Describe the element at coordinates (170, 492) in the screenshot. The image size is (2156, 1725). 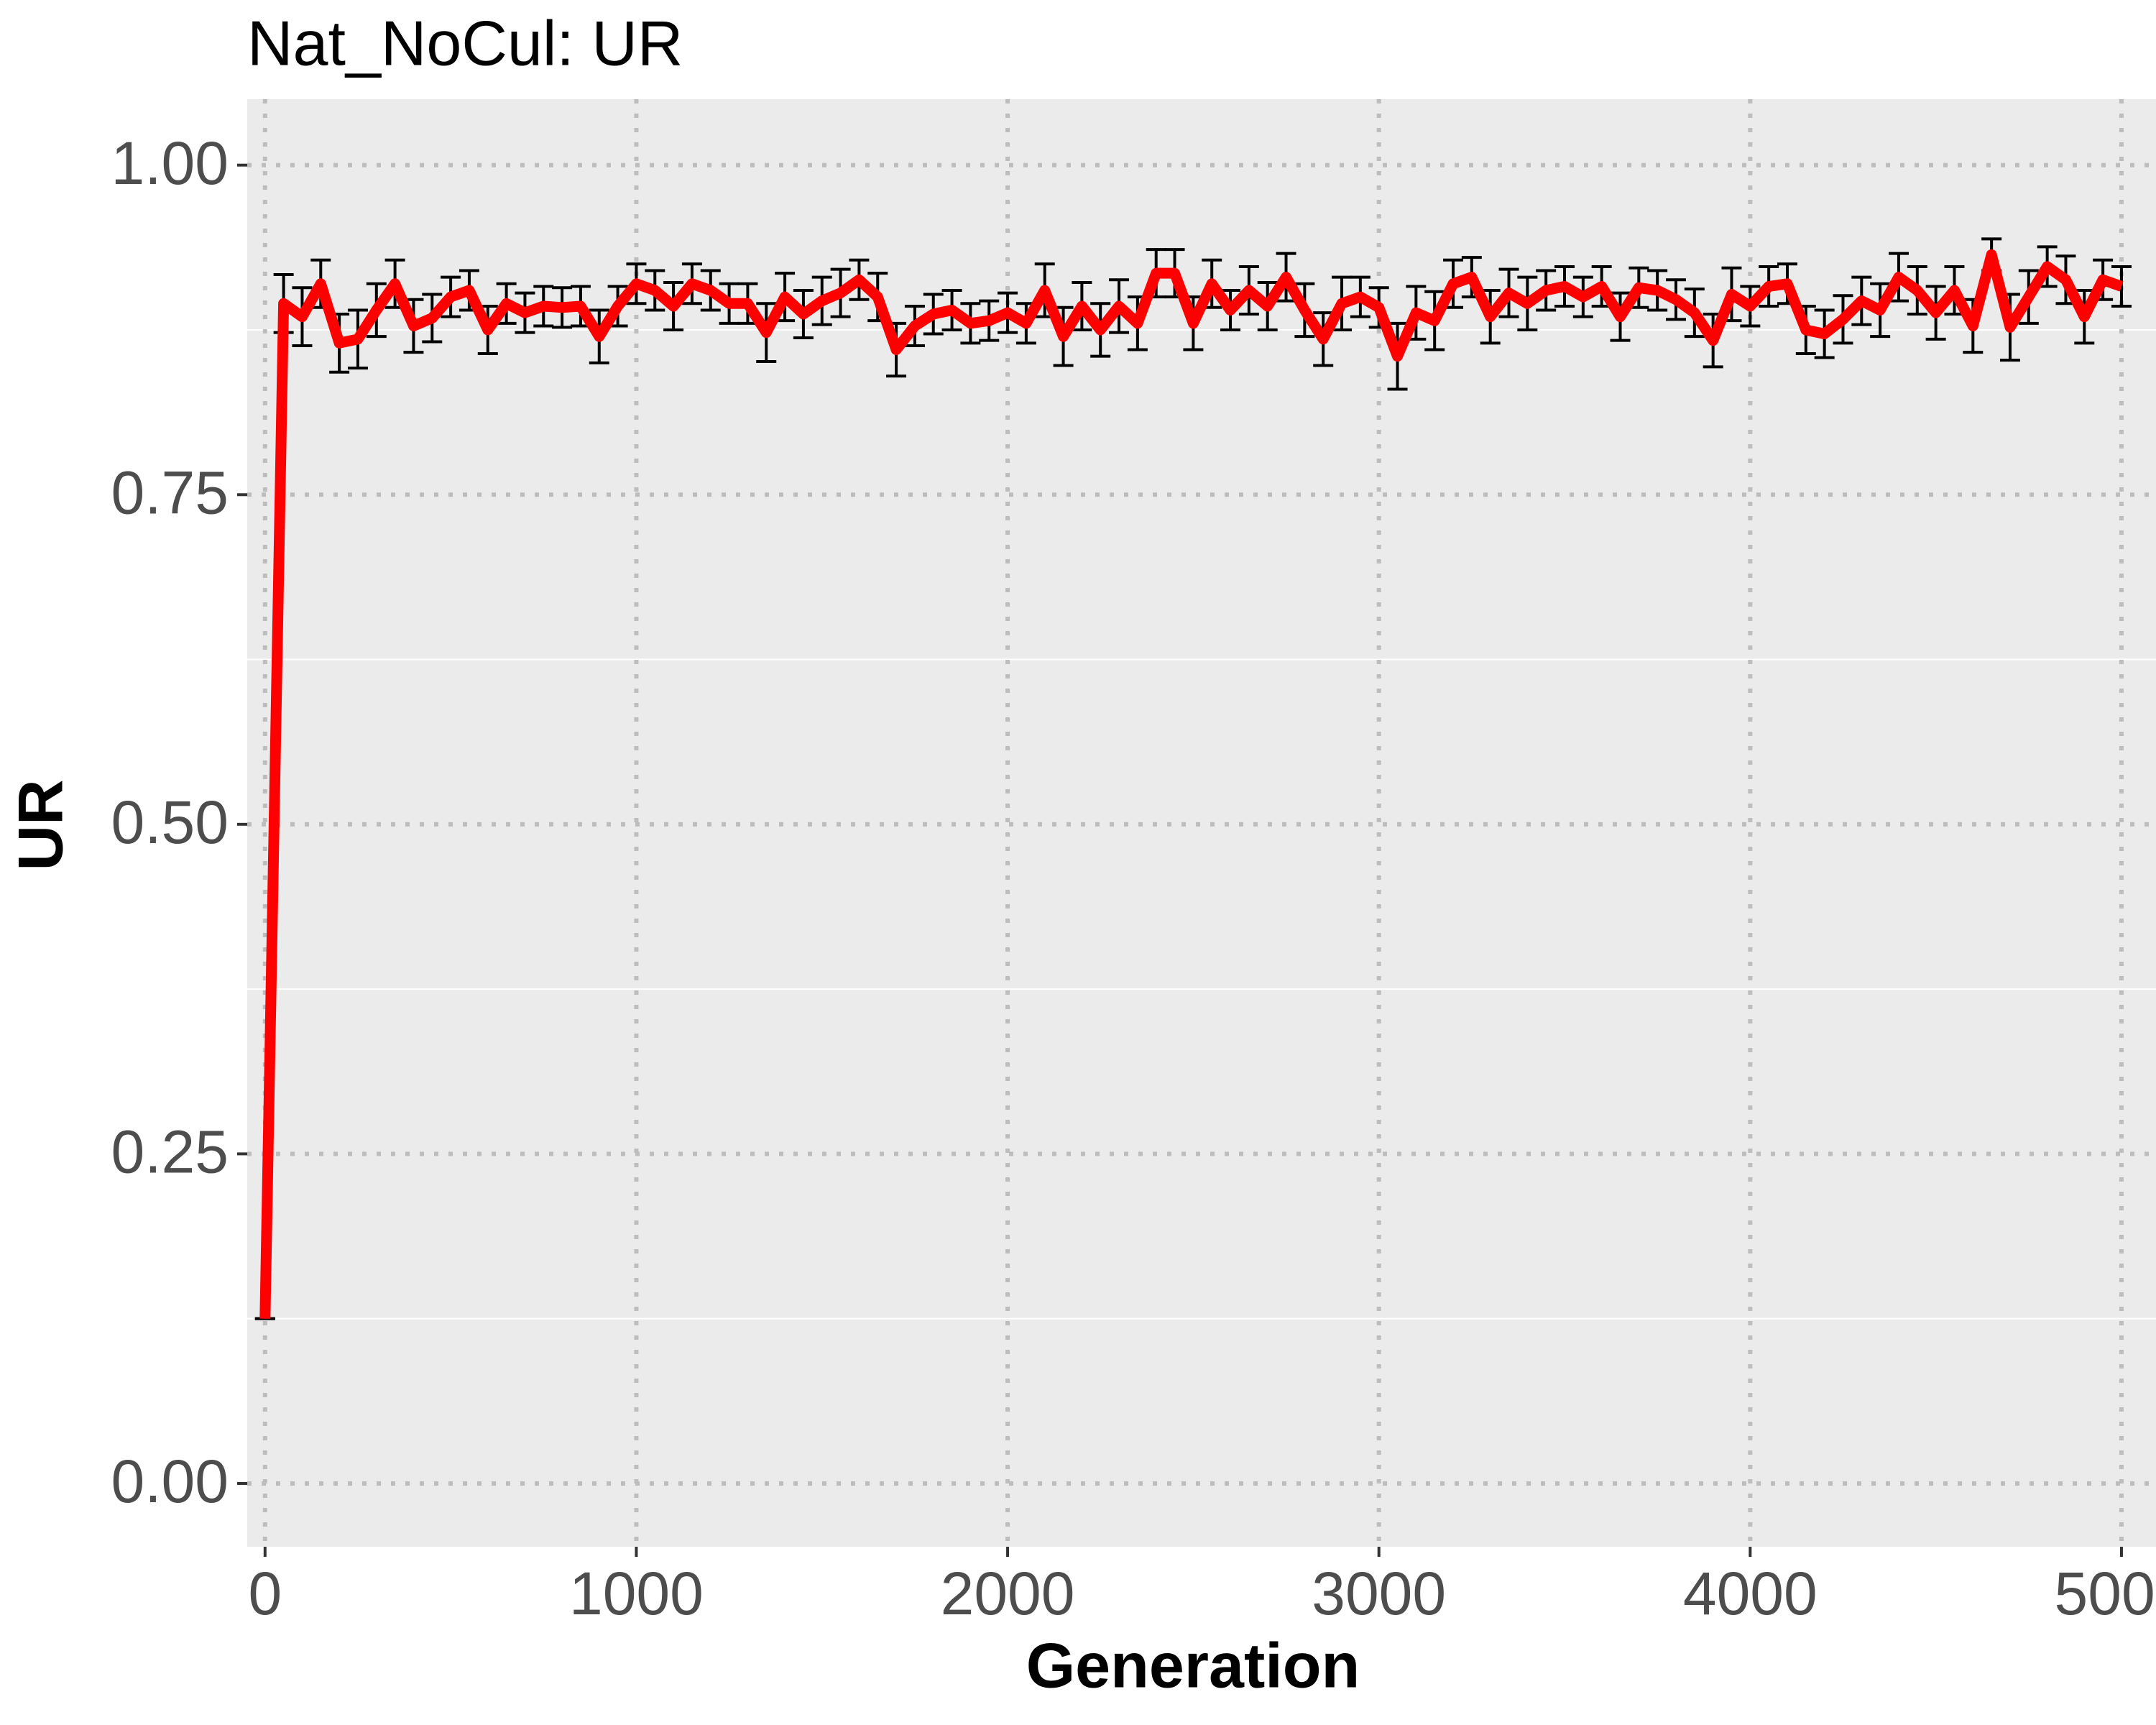
I see `y-tick-label: 0.75` at that location.